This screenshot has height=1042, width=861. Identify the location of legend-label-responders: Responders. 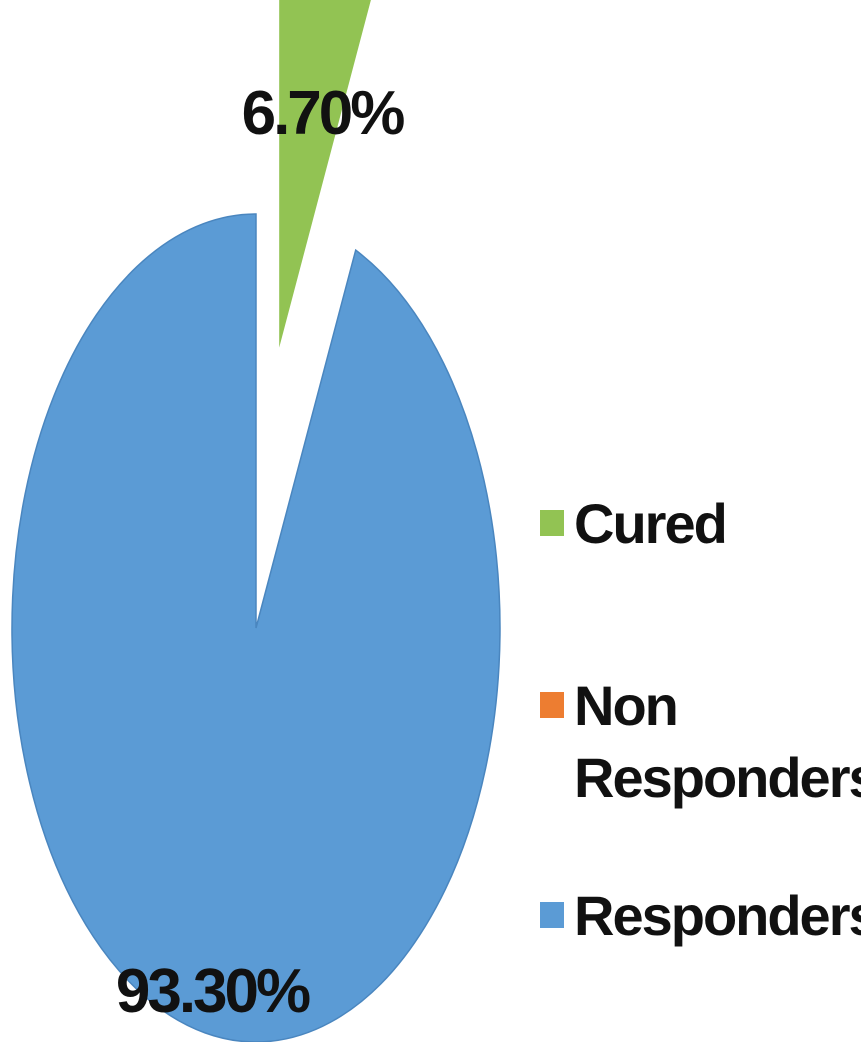
(717, 915).